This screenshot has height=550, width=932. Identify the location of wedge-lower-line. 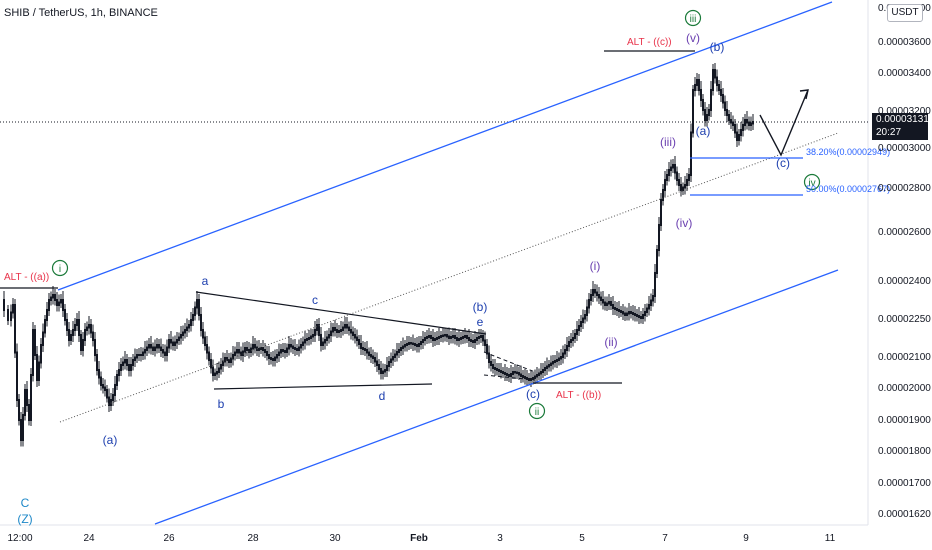
(509, 377).